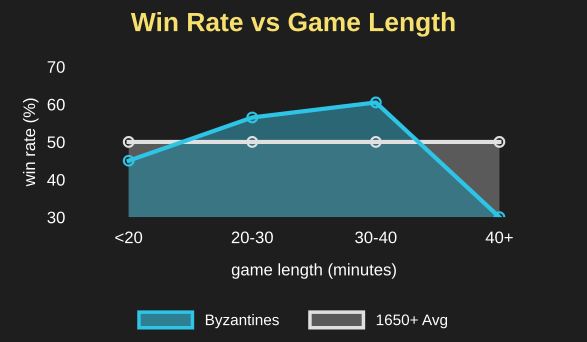 The width and height of the screenshot is (587, 342). What do you see at coordinates (314, 271) in the screenshot?
I see `x-axis-title: game length (minutes)` at bounding box center [314, 271].